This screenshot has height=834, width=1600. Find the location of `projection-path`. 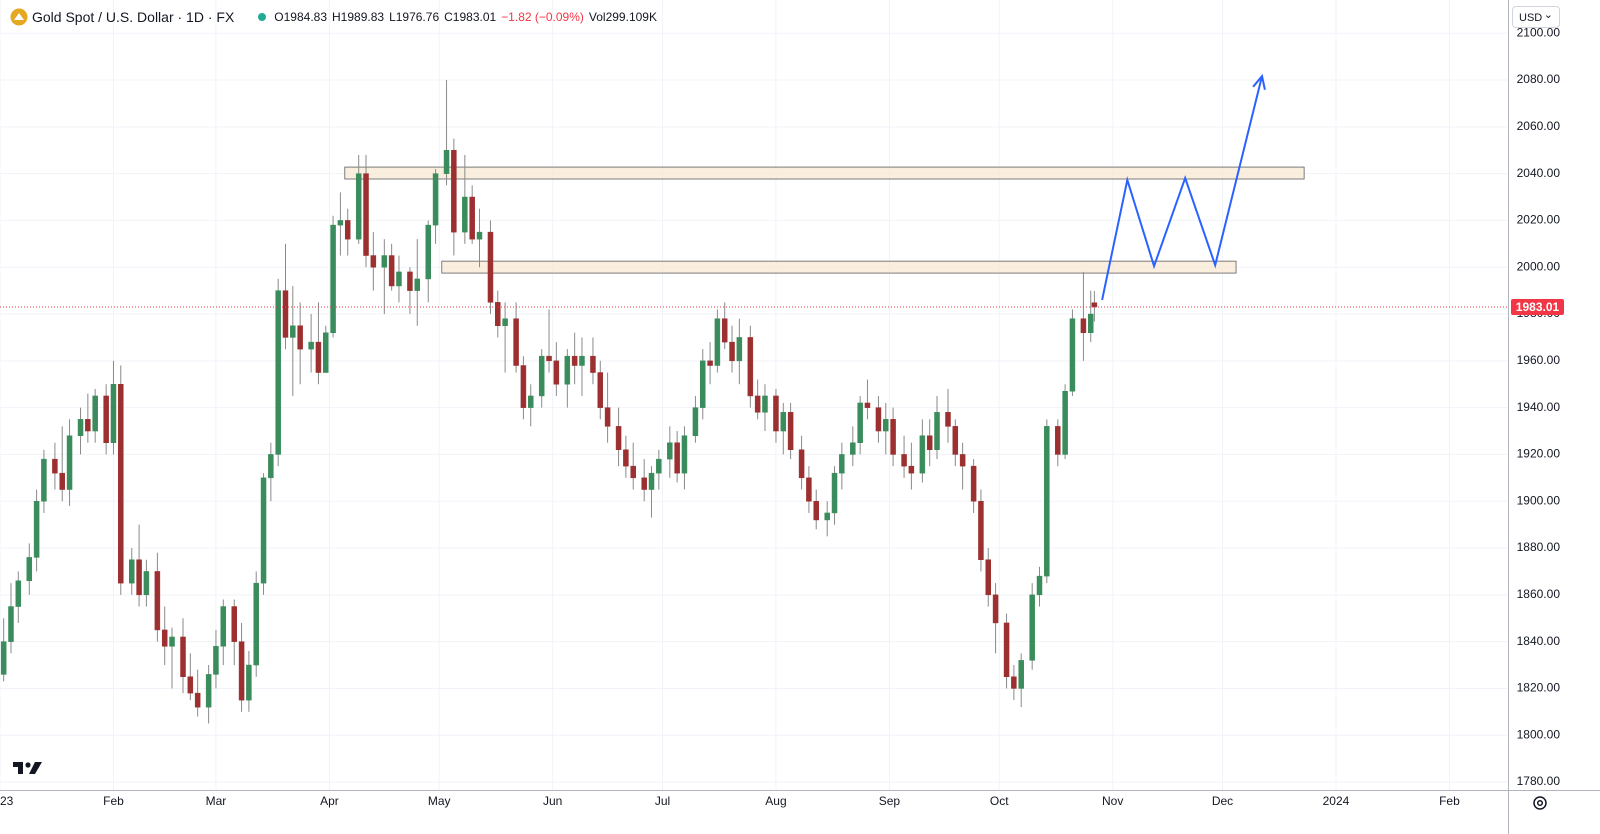

projection-path is located at coordinates (1182, 188).